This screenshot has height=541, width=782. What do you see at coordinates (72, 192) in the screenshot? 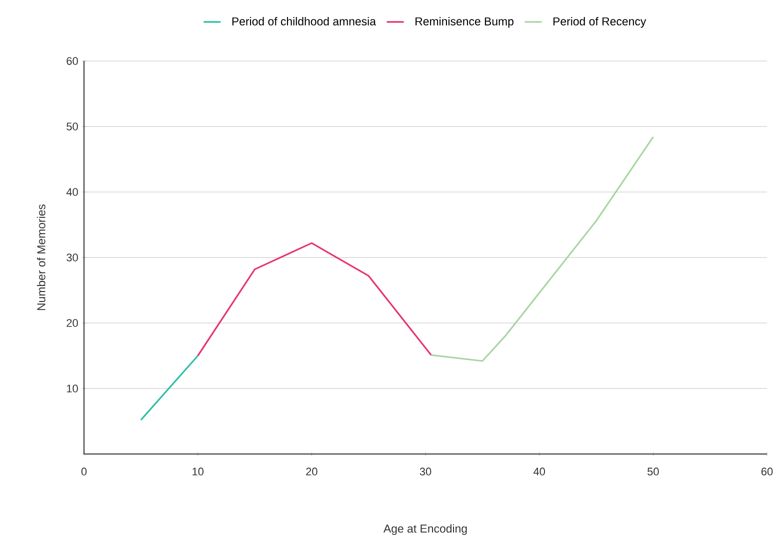
I see `y-tick-label: 40` at bounding box center [72, 192].